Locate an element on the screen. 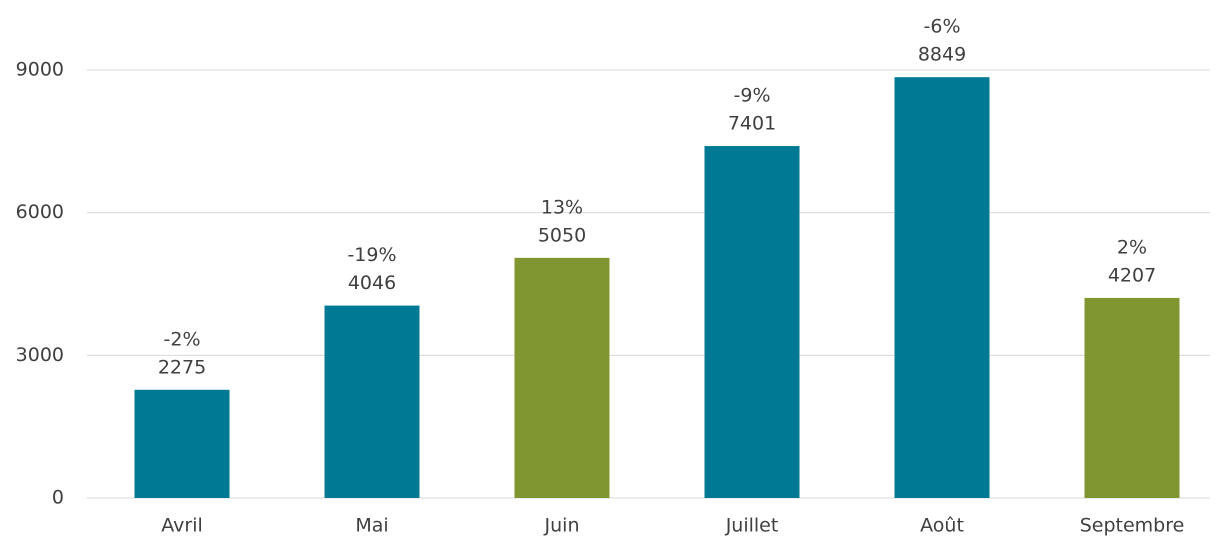 This screenshot has width=1216, height=542. value-label: 7401 is located at coordinates (752, 124).